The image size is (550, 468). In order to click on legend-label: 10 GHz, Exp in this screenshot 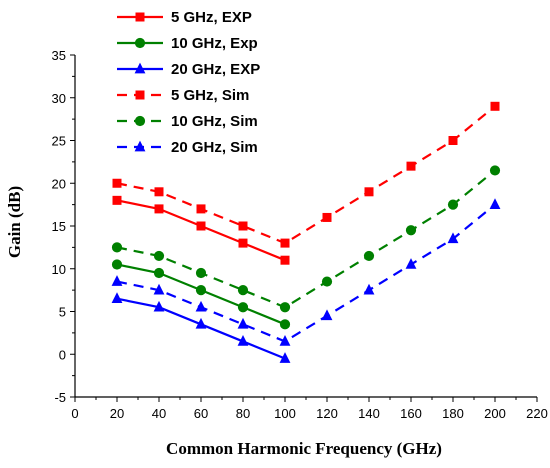, I will do `click(214, 43)`.